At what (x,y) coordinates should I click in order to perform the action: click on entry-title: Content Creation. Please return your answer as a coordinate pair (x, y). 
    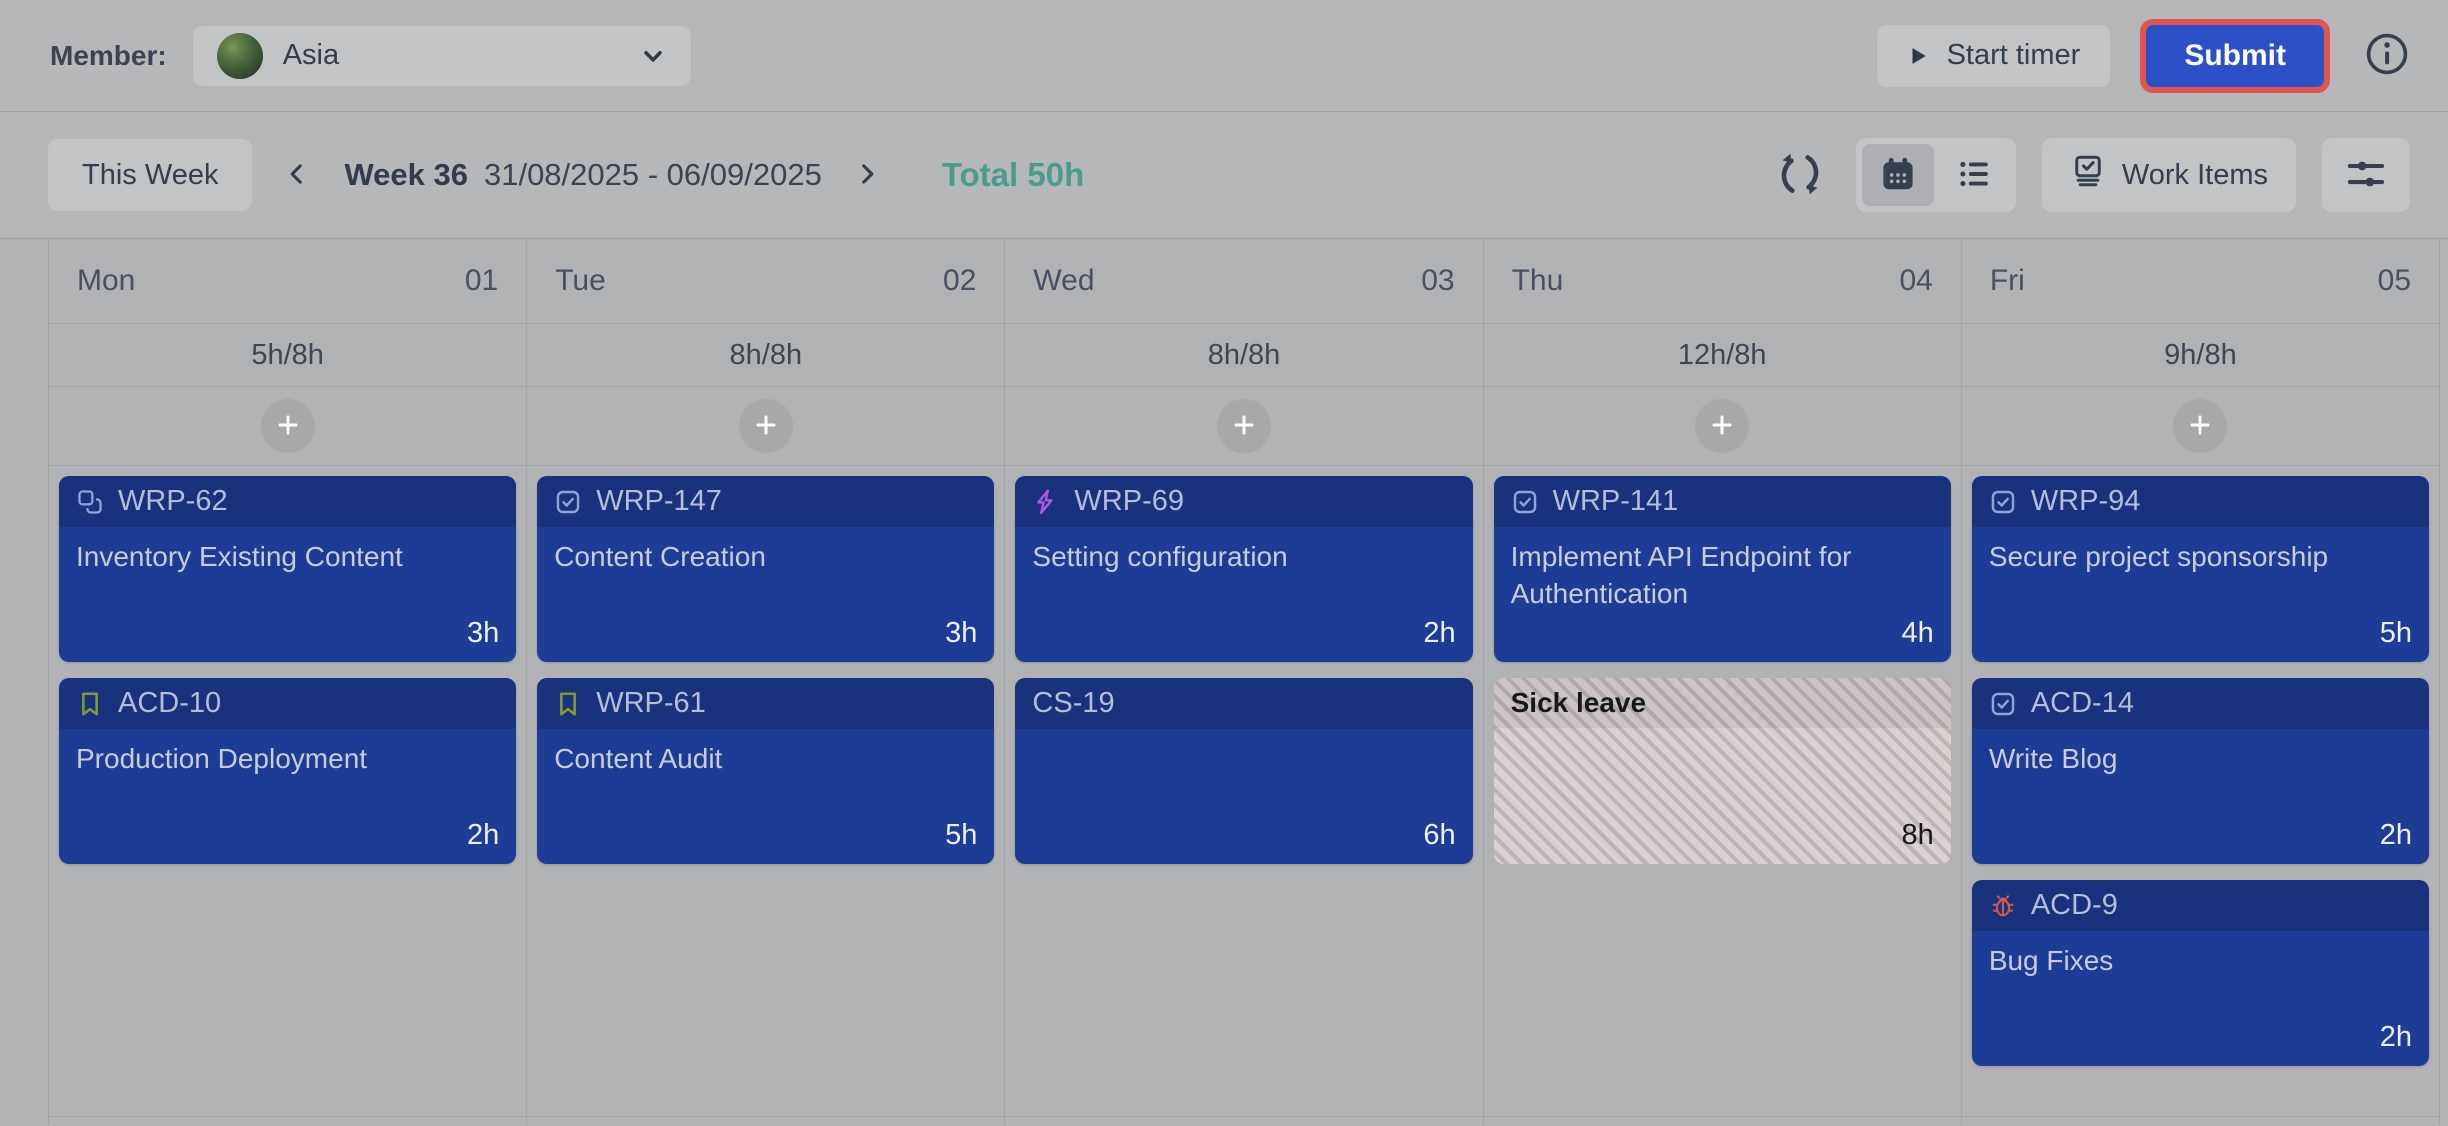
    Looking at the image, I should click on (660, 556).